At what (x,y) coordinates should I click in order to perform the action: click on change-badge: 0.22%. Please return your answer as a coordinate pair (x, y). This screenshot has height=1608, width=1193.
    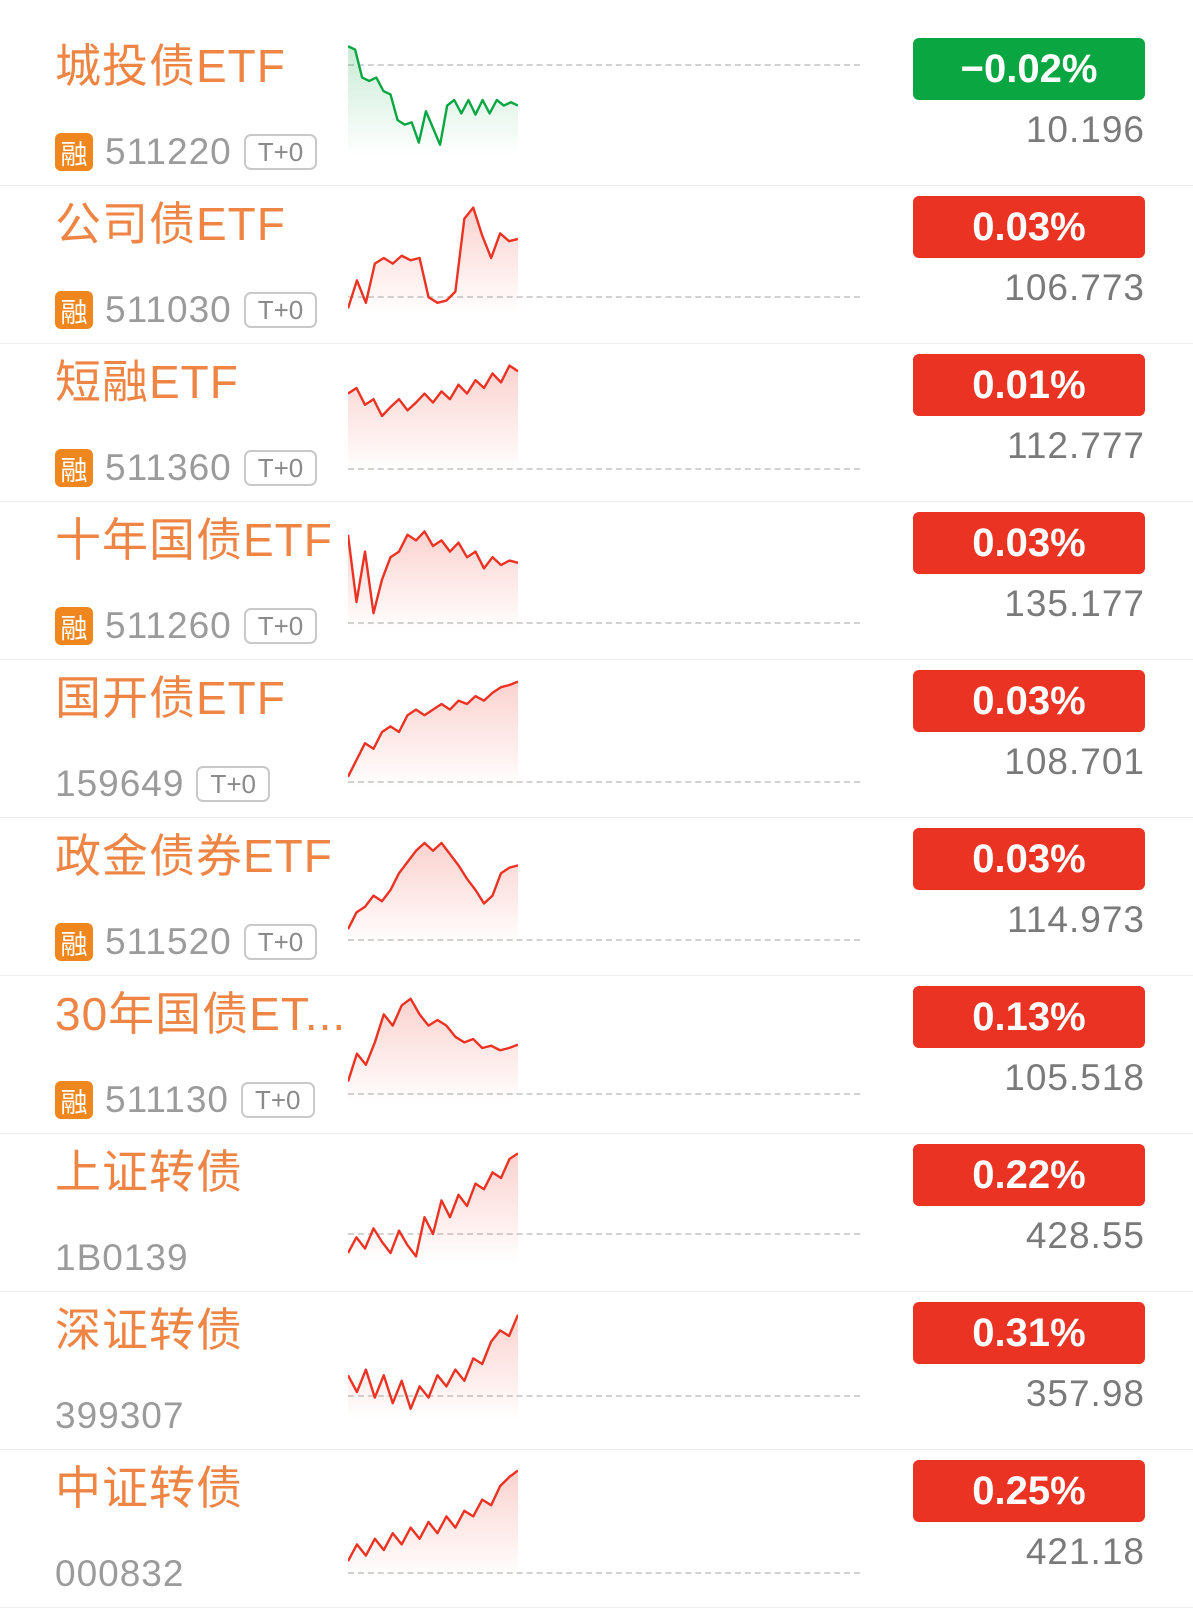
    Looking at the image, I should click on (1029, 1175).